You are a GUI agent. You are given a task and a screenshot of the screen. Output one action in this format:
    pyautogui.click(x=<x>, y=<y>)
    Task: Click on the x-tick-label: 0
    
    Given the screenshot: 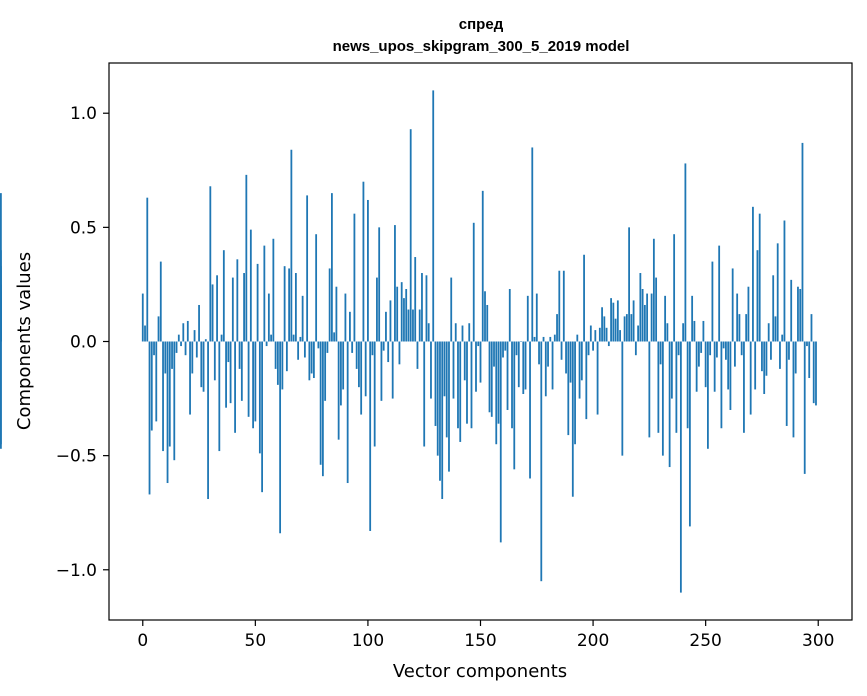 What is the action you would take?
    pyautogui.click(x=142, y=641)
    